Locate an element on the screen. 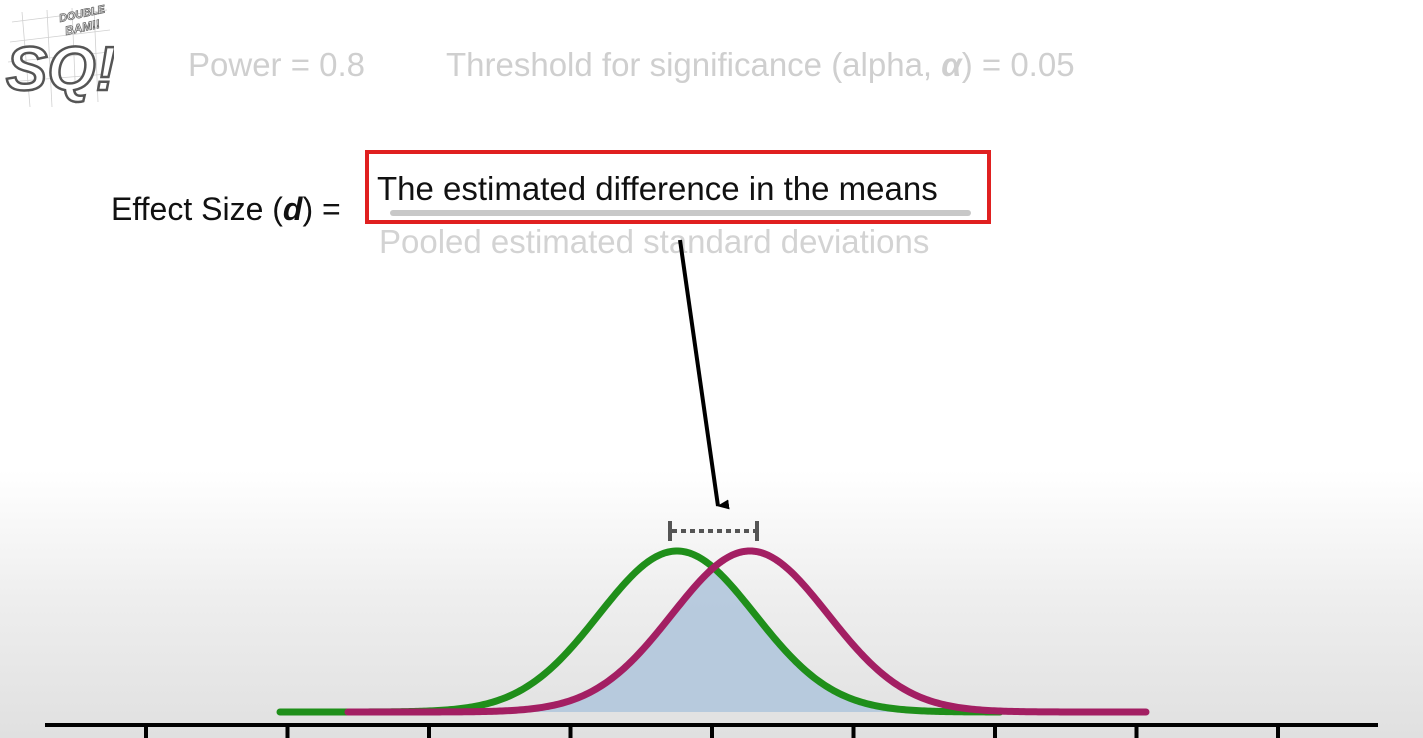 This screenshot has height=738, width=1423. pointer-arrow is located at coordinates (704, 374).